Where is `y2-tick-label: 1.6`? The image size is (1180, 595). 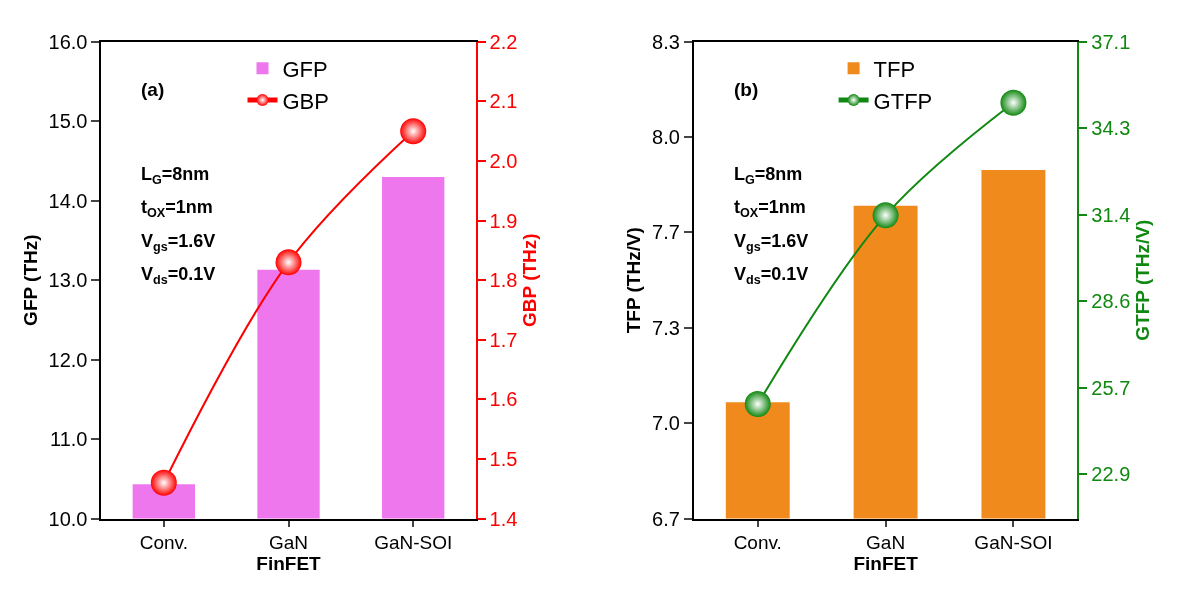
y2-tick-label: 1.6 is located at coordinates (503, 399).